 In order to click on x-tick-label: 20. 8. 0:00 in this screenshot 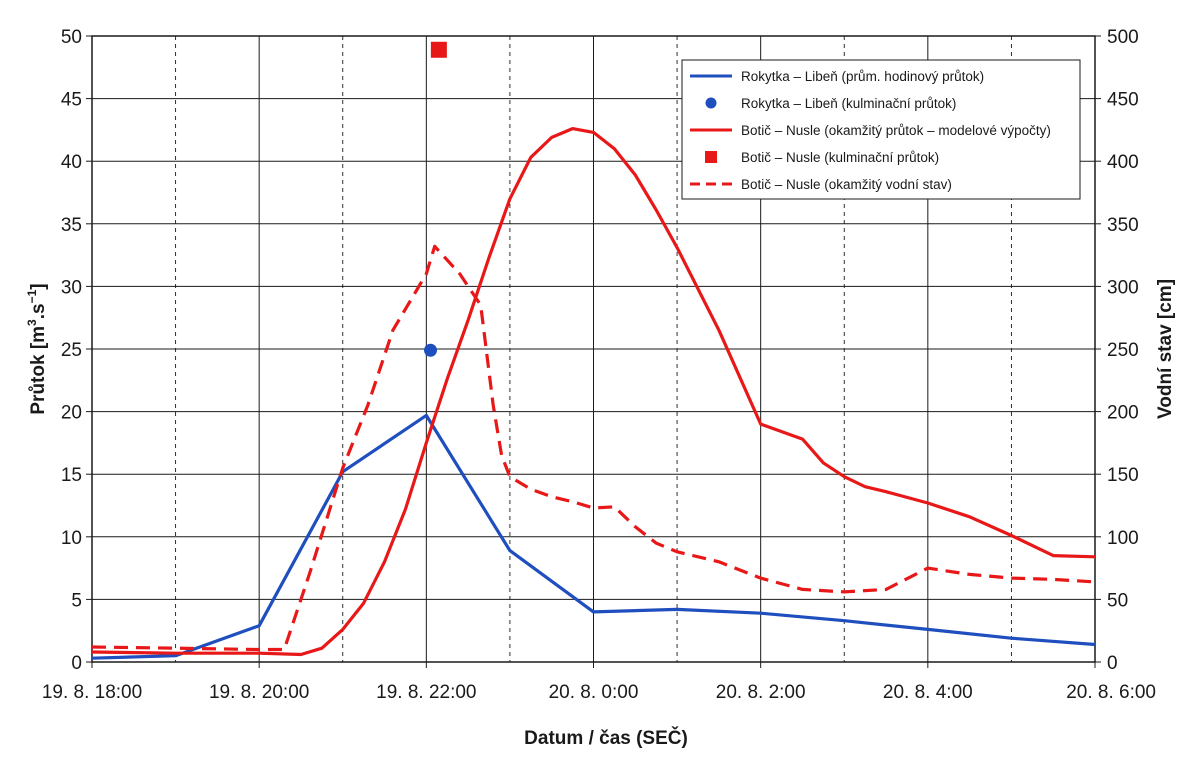, I will do `click(594, 692)`.